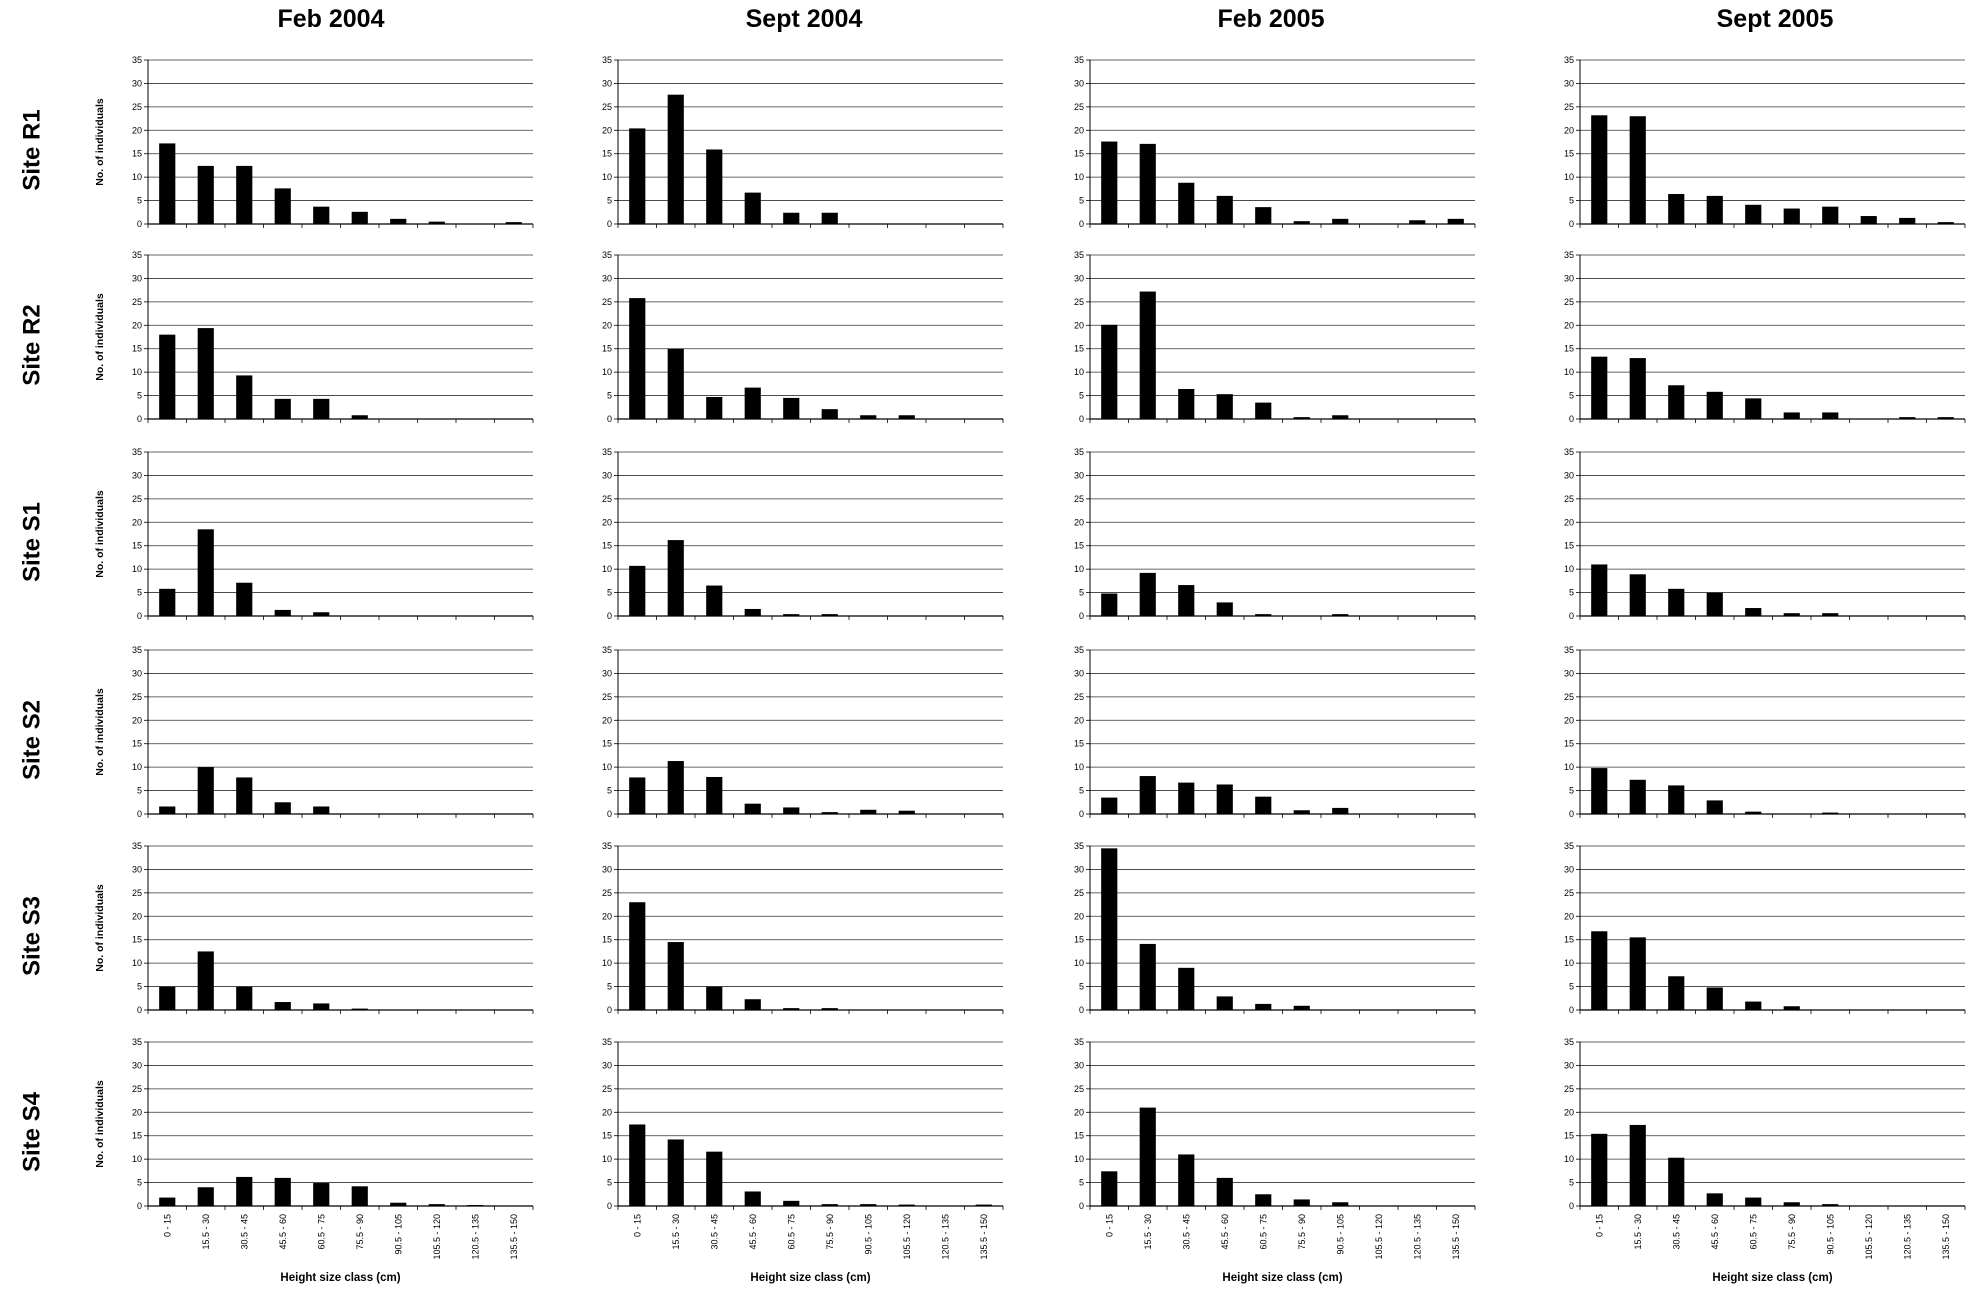 This screenshot has width=1986, height=1290. What do you see at coordinates (1775, 19) in the screenshot?
I see `column-title: Sept 2005` at bounding box center [1775, 19].